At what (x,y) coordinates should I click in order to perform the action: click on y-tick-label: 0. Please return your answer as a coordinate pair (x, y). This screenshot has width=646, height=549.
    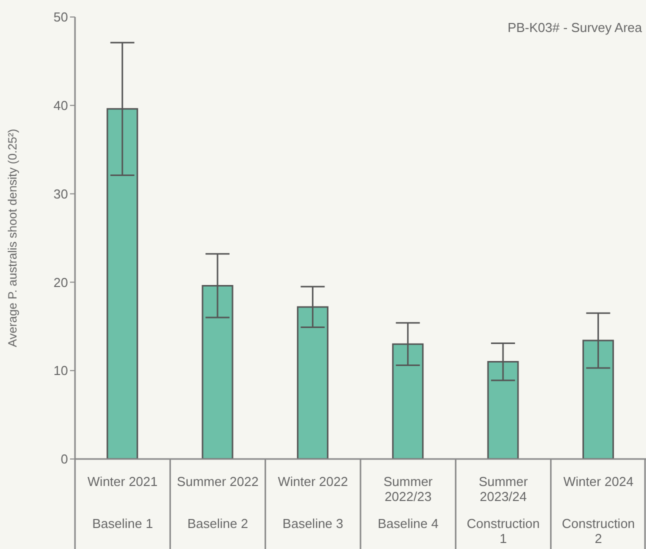
    Looking at the image, I should click on (64, 459).